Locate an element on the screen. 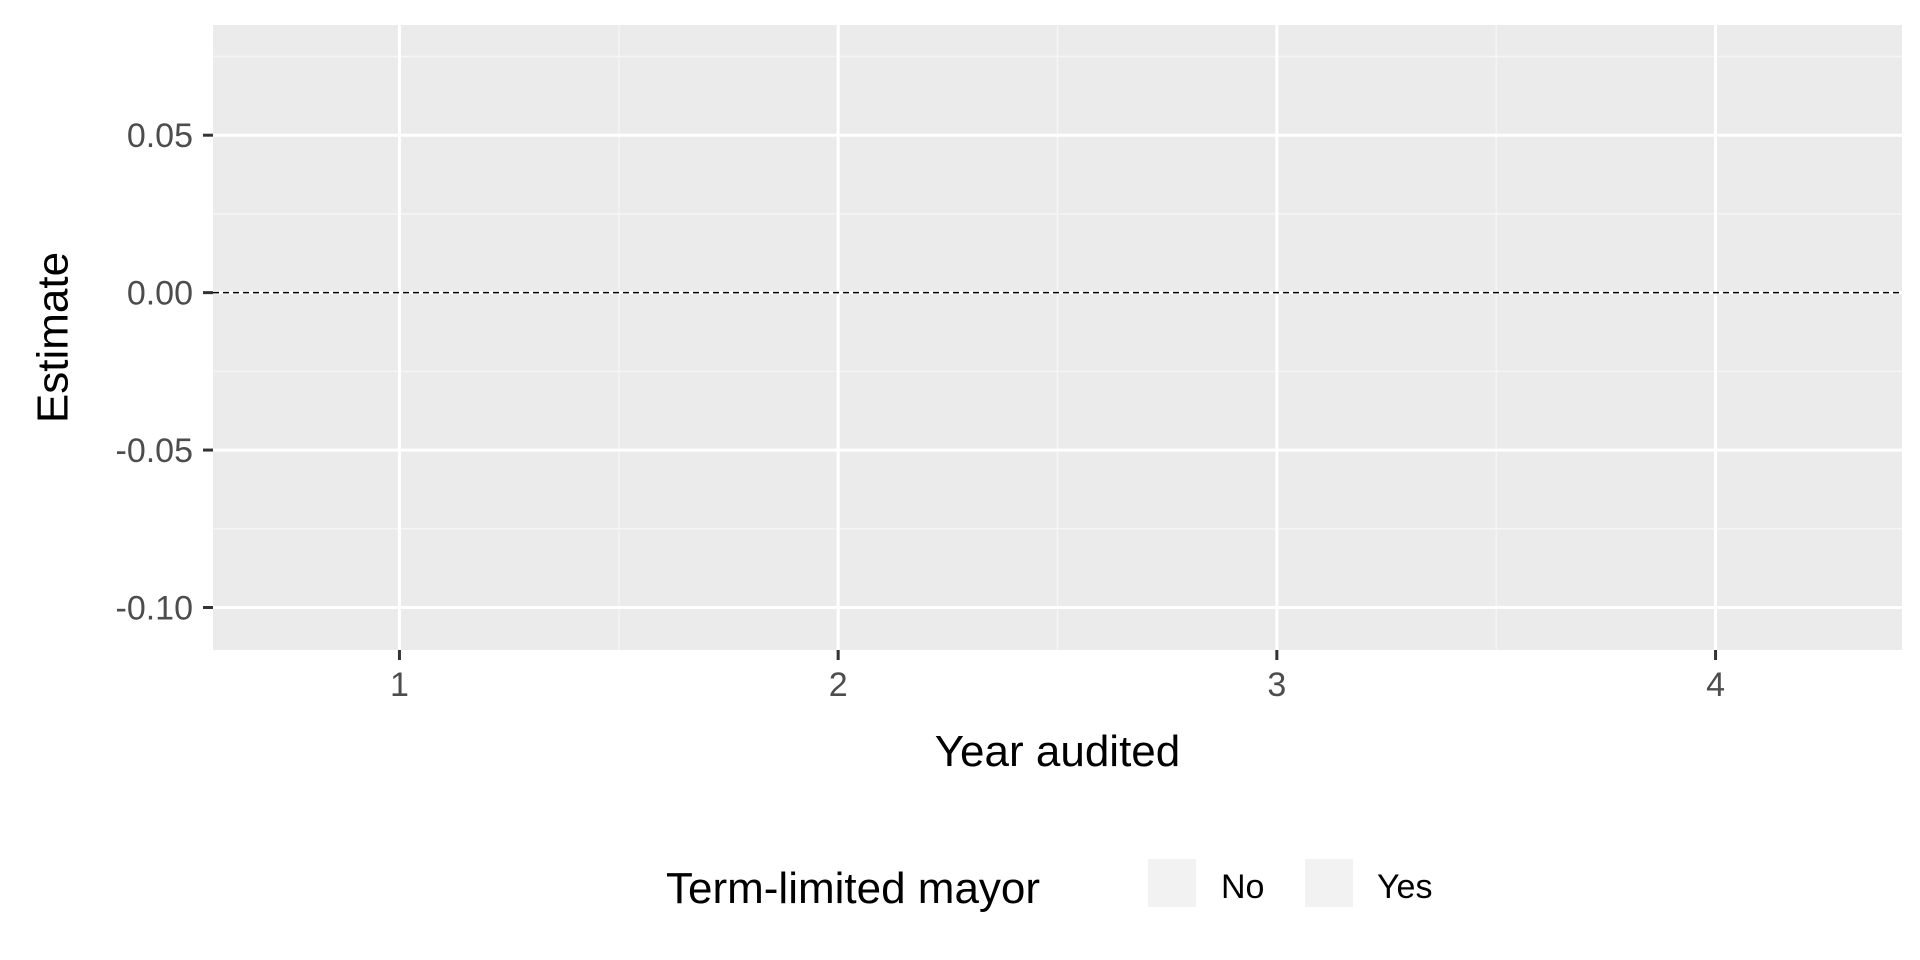  legend-entries: No Yes is located at coordinates (1290, 883).